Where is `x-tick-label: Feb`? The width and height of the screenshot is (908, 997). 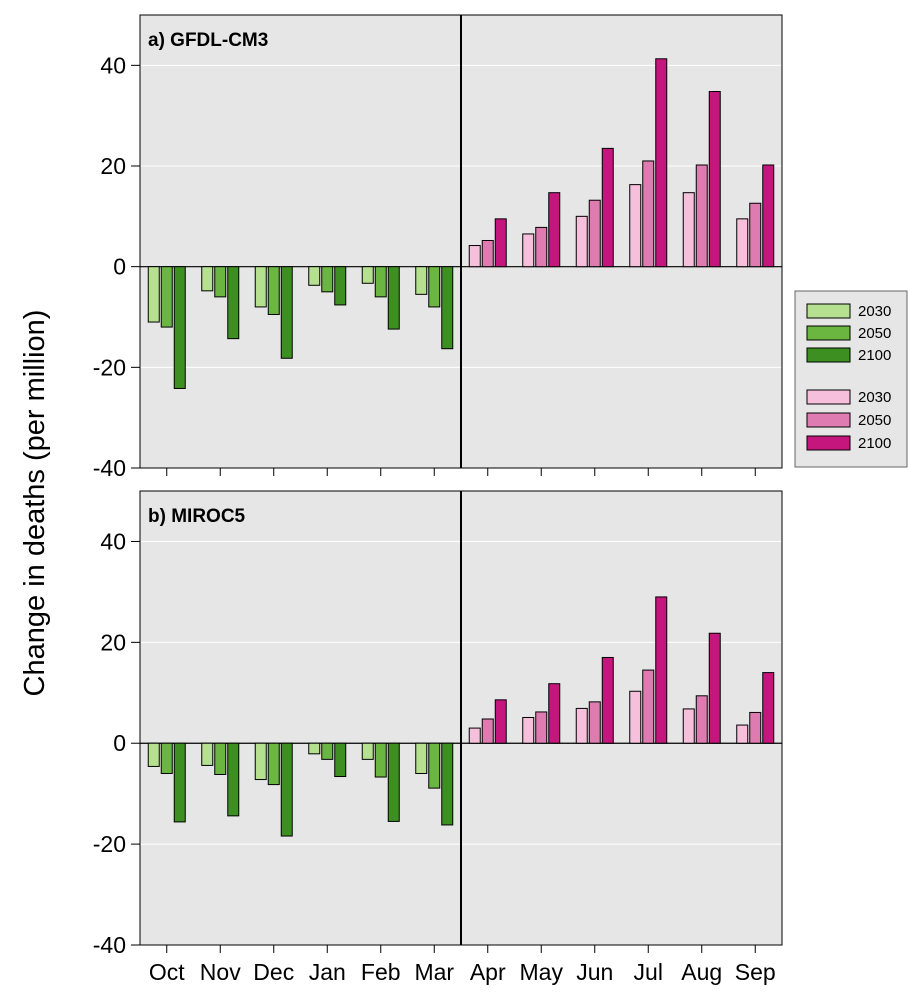 x-tick-label: Feb is located at coordinates (381, 972).